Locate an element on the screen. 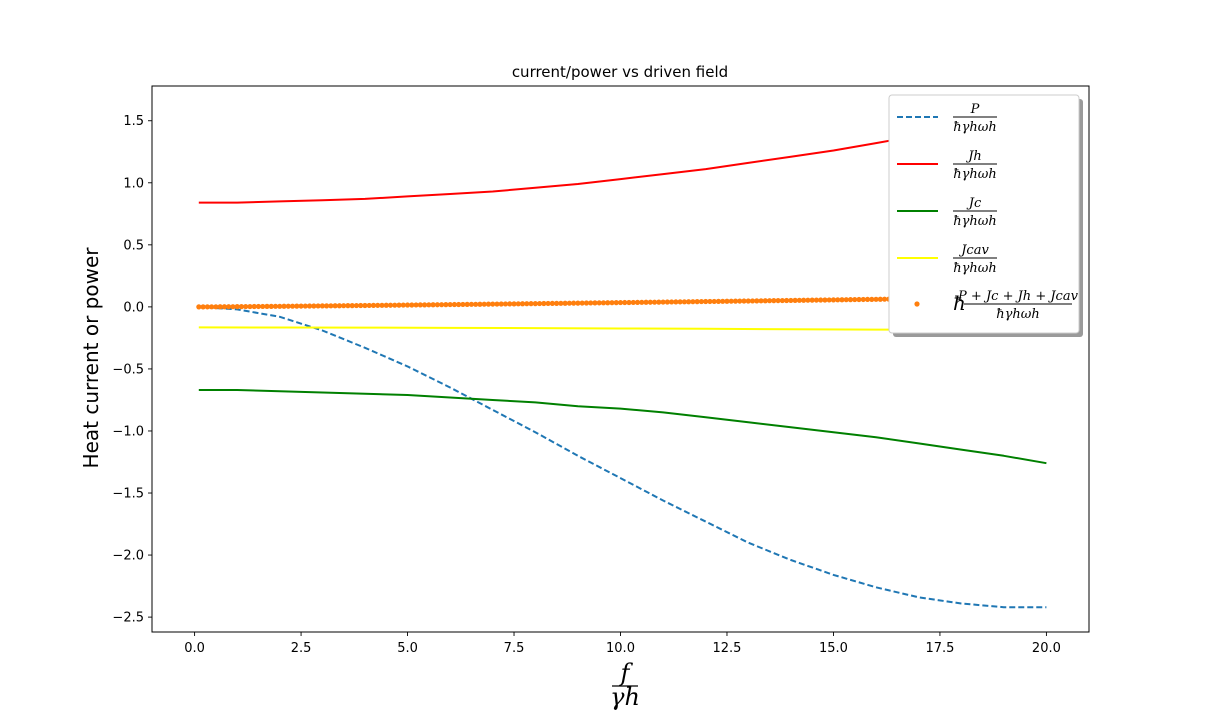  legend-sum-denominator: ħγhωh is located at coordinates (1018, 314).